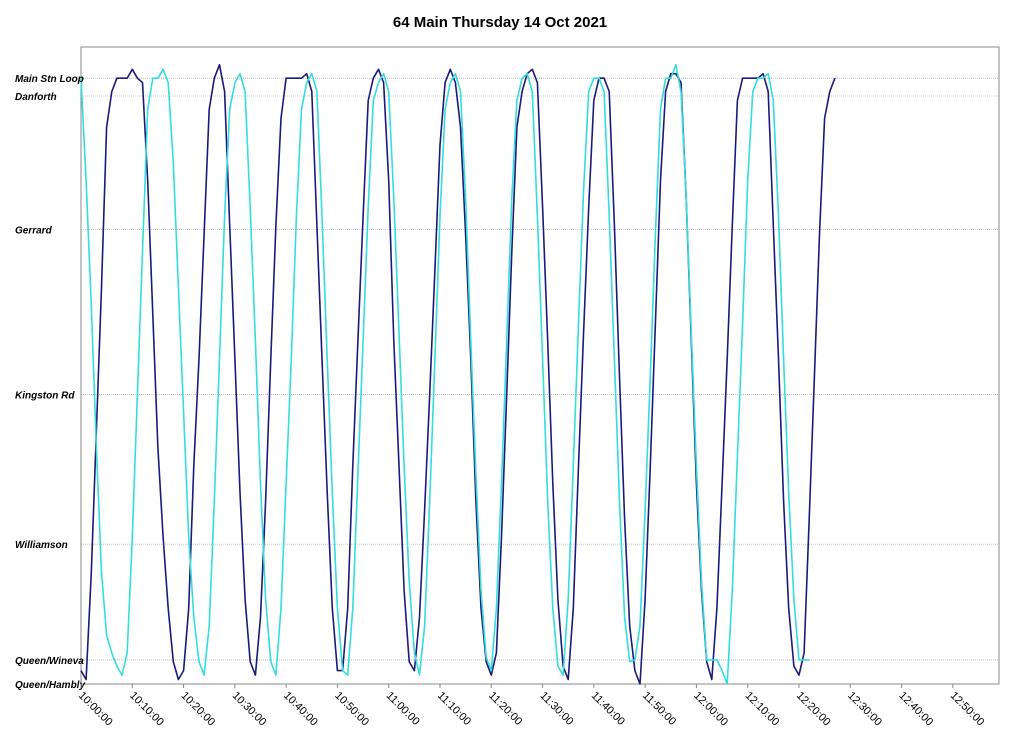 Image resolution: width=1024 pixels, height=751 pixels. What do you see at coordinates (95, 709) in the screenshot?
I see `x-tick-label: 10:00:00` at bounding box center [95, 709].